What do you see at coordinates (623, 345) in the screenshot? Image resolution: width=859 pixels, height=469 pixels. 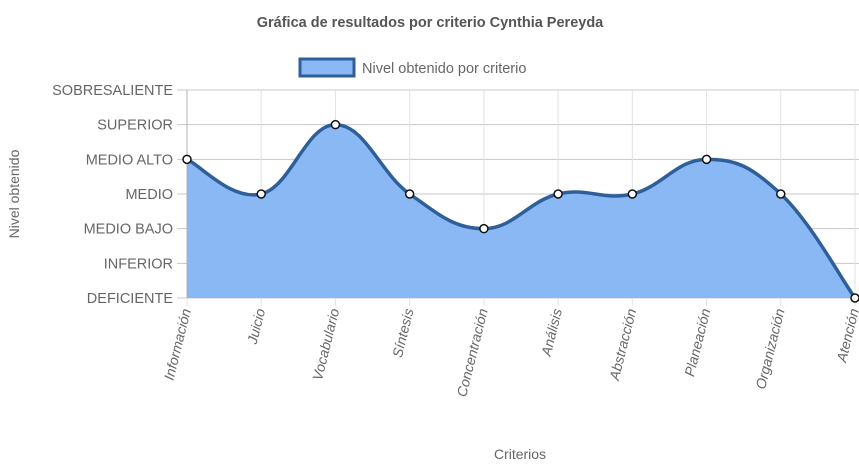 I see `x-tick-label: Abstracción` at bounding box center [623, 345].